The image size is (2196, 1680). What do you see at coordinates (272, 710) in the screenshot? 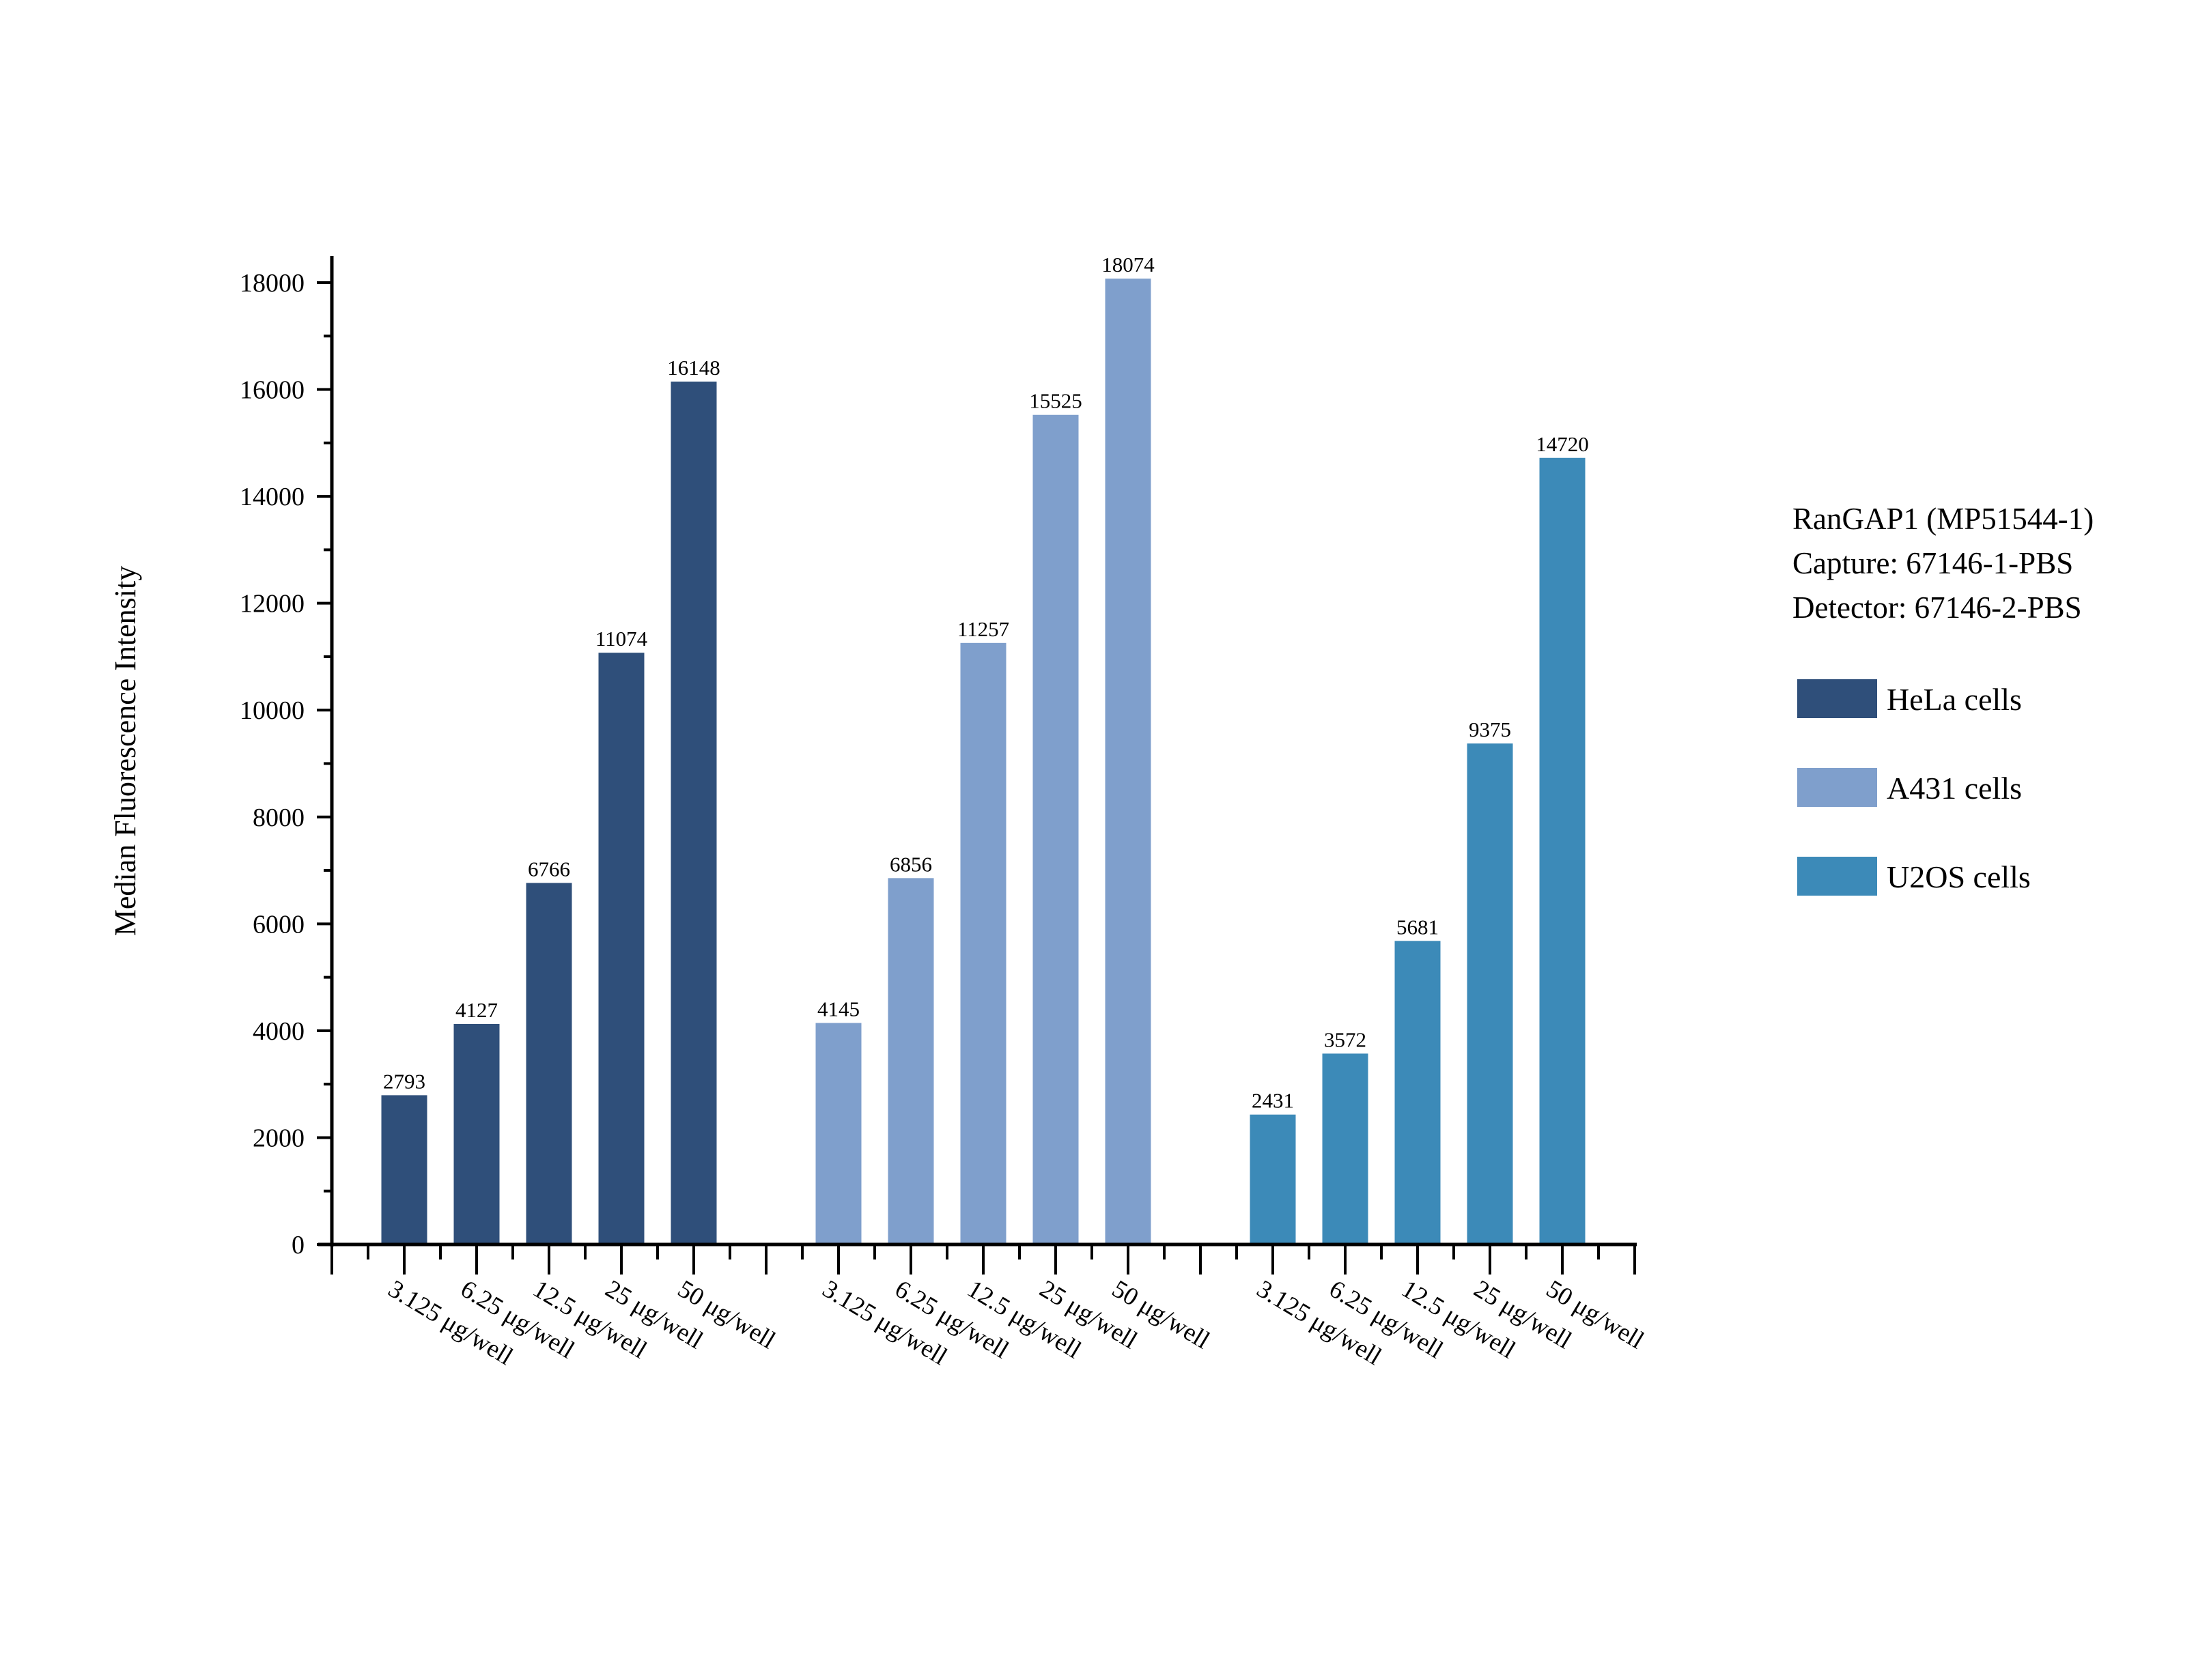
I see `y-tick-label: 10000` at bounding box center [272, 710].